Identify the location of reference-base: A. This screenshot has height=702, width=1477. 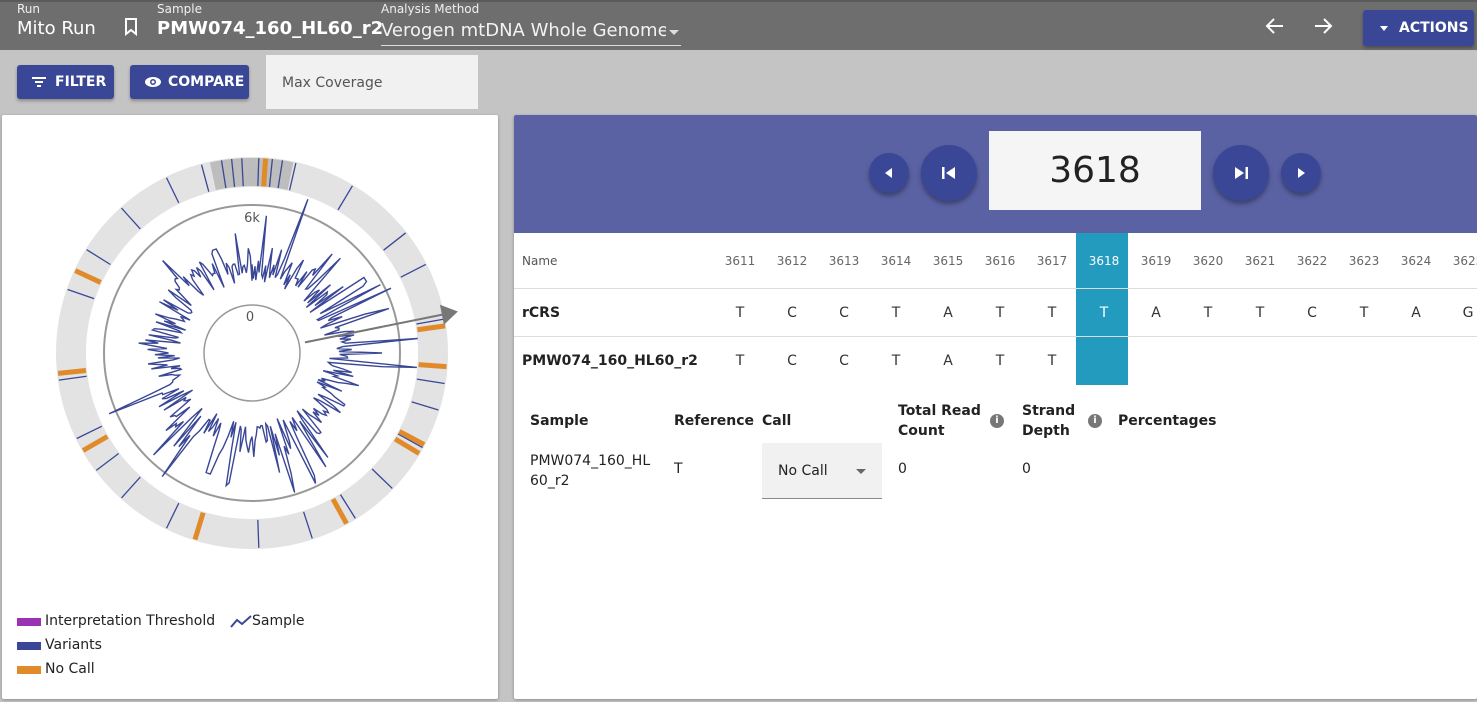
(1416, 313).